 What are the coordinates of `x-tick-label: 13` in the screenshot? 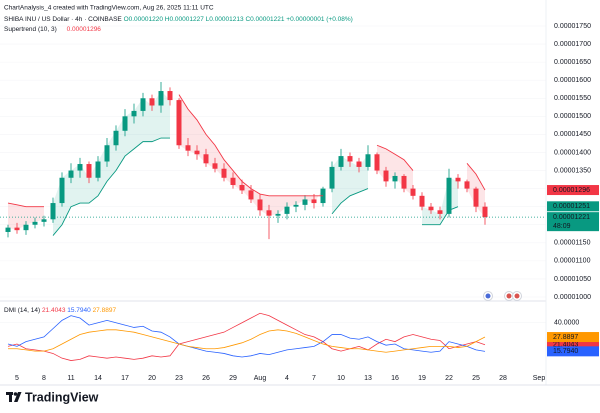 It's located at (368, 378).